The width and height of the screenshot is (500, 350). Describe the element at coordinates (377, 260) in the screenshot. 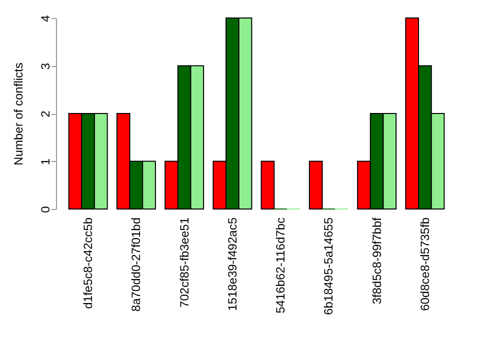

I see `x-tick-label: 3f8d5c8-99f7bbf` at that location.